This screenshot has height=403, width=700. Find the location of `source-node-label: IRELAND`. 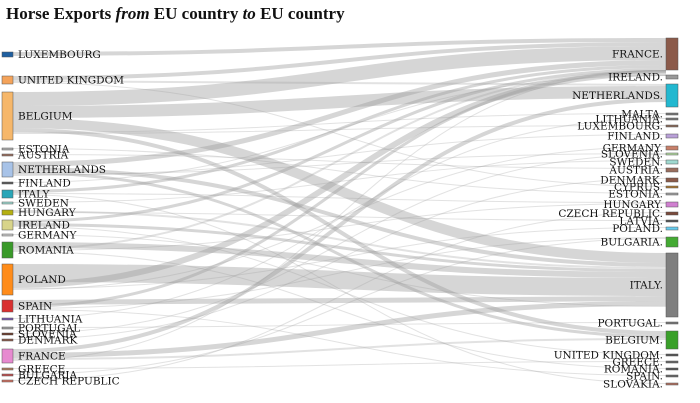

source-node-label: IRELAND is located at coordinates (44, 226).